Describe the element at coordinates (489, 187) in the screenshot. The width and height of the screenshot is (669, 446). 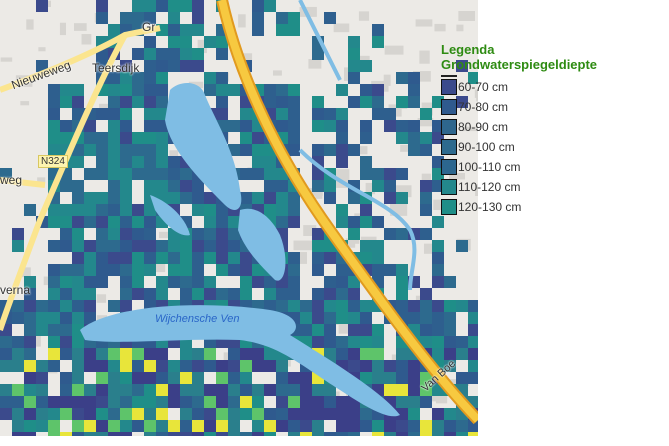
I see `legend-label: 110-120 cm` at that location.